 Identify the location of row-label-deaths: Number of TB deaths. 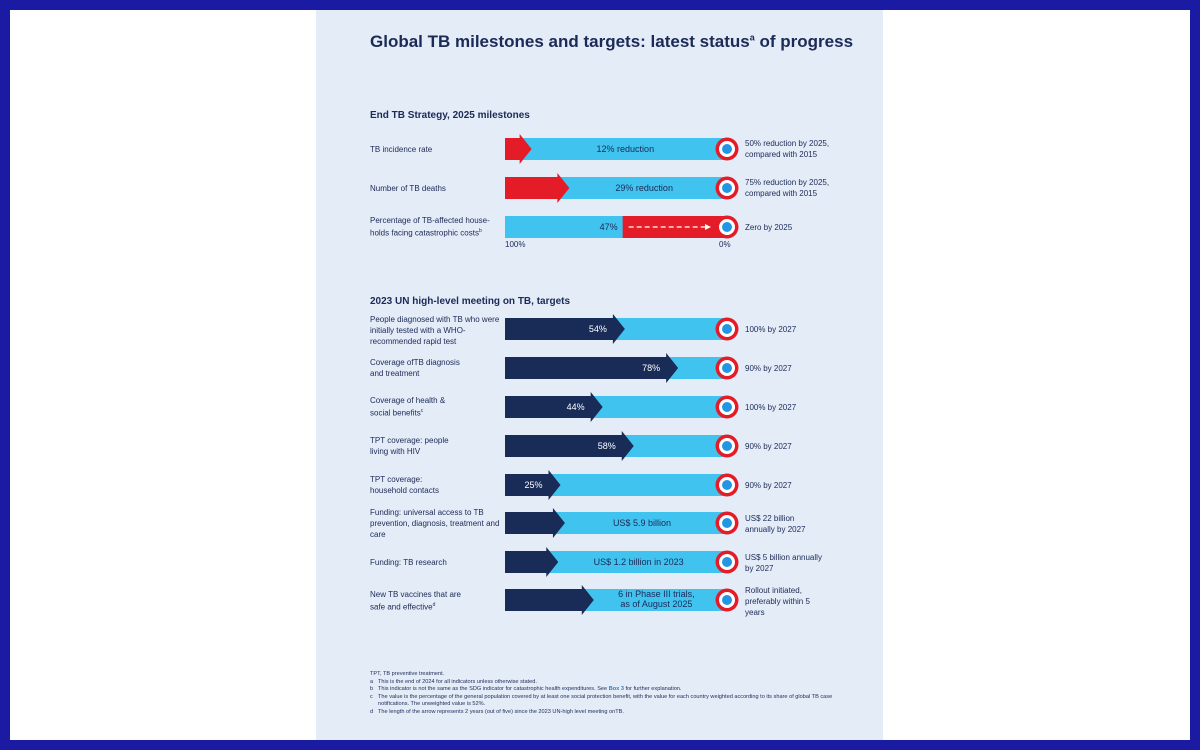
(408, 188).